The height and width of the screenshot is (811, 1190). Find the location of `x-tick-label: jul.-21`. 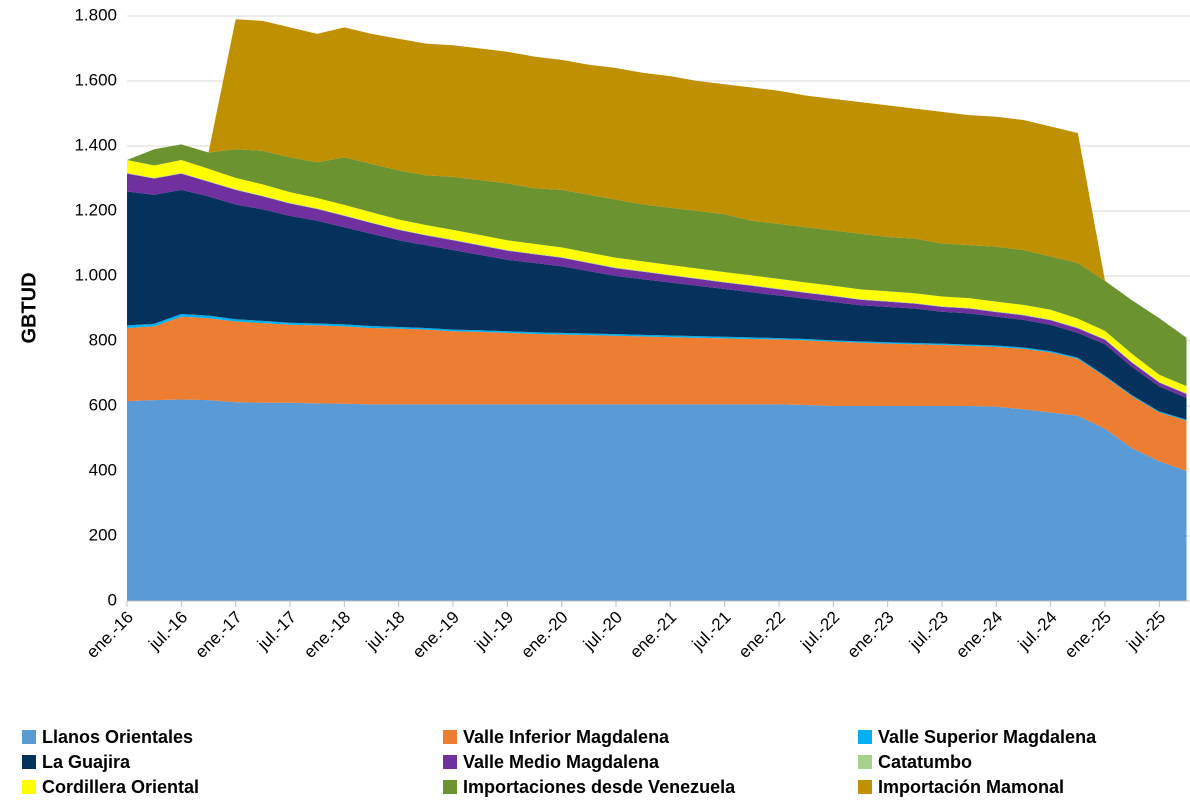

x-tick-label: jul.-21 is located at coordinates (711, 631).